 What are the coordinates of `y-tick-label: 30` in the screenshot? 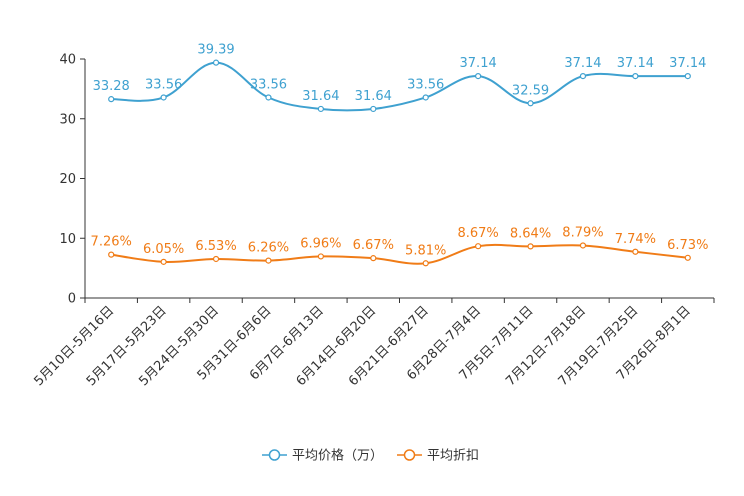 It's located at (67, 119).